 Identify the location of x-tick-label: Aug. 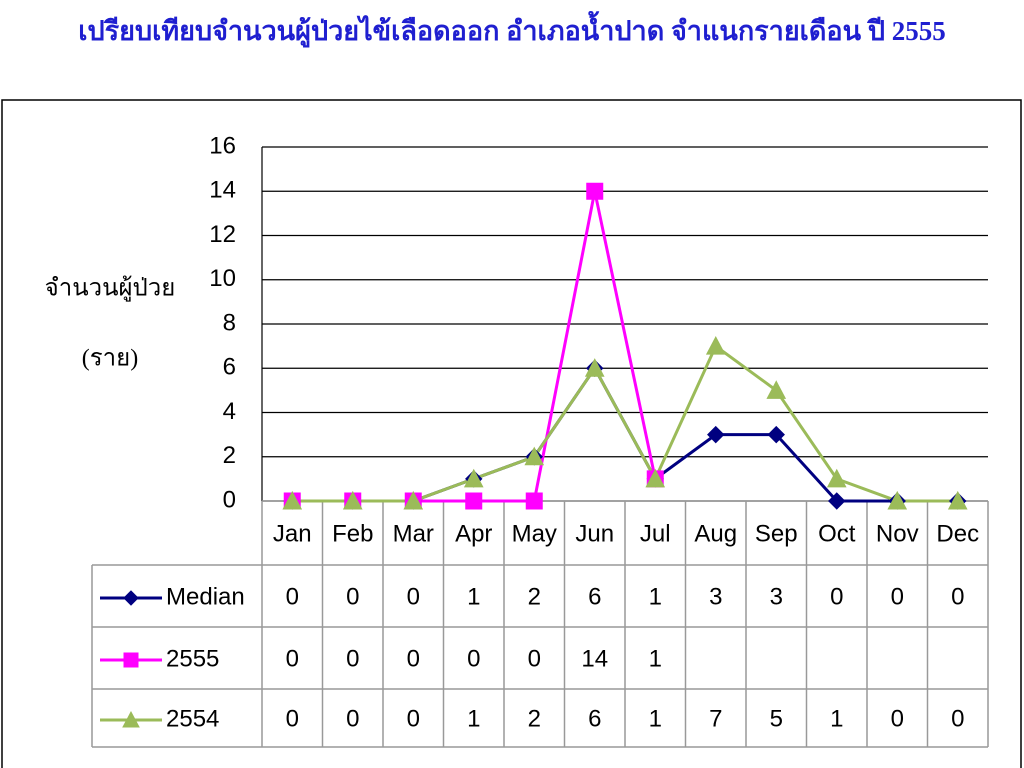
(715, 533).